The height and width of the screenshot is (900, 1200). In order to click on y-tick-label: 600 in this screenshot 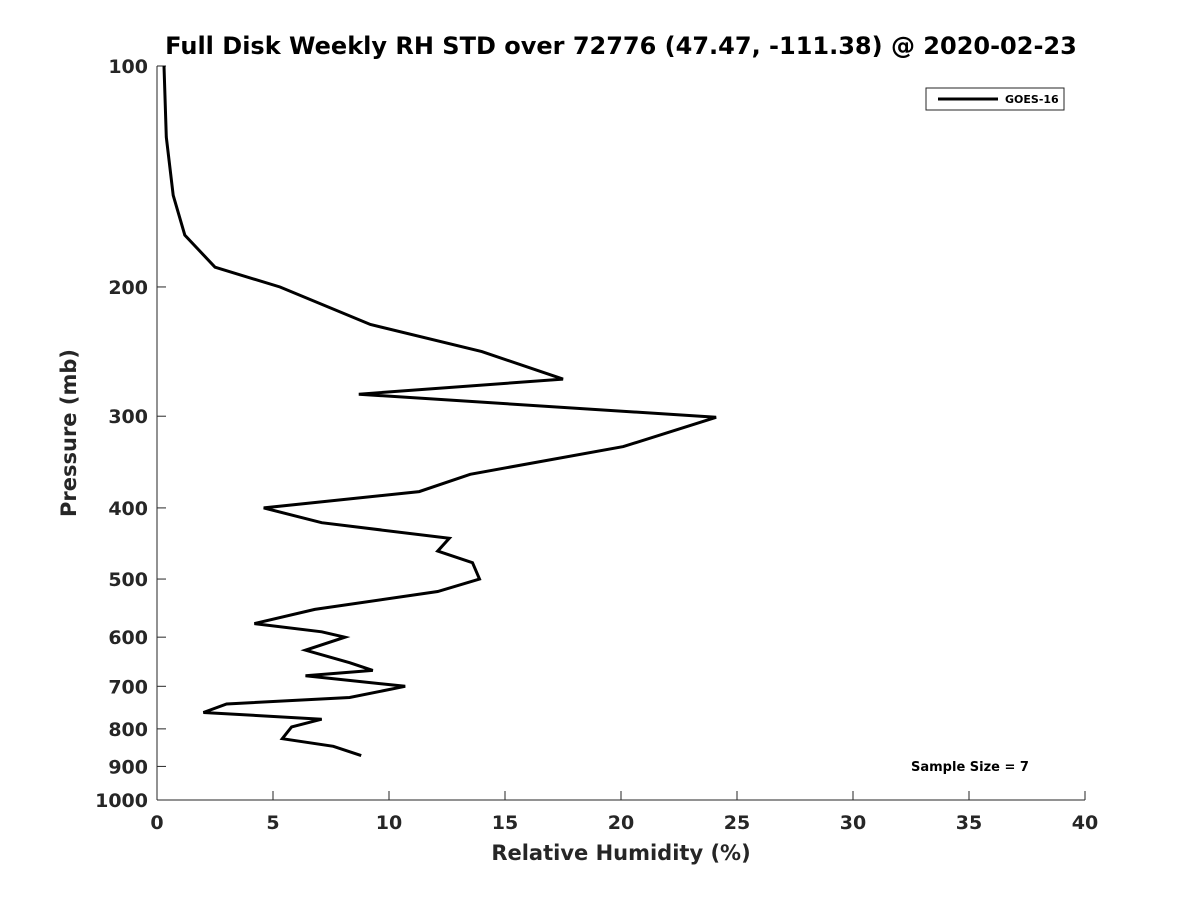, I will do `click(128, 638)`.